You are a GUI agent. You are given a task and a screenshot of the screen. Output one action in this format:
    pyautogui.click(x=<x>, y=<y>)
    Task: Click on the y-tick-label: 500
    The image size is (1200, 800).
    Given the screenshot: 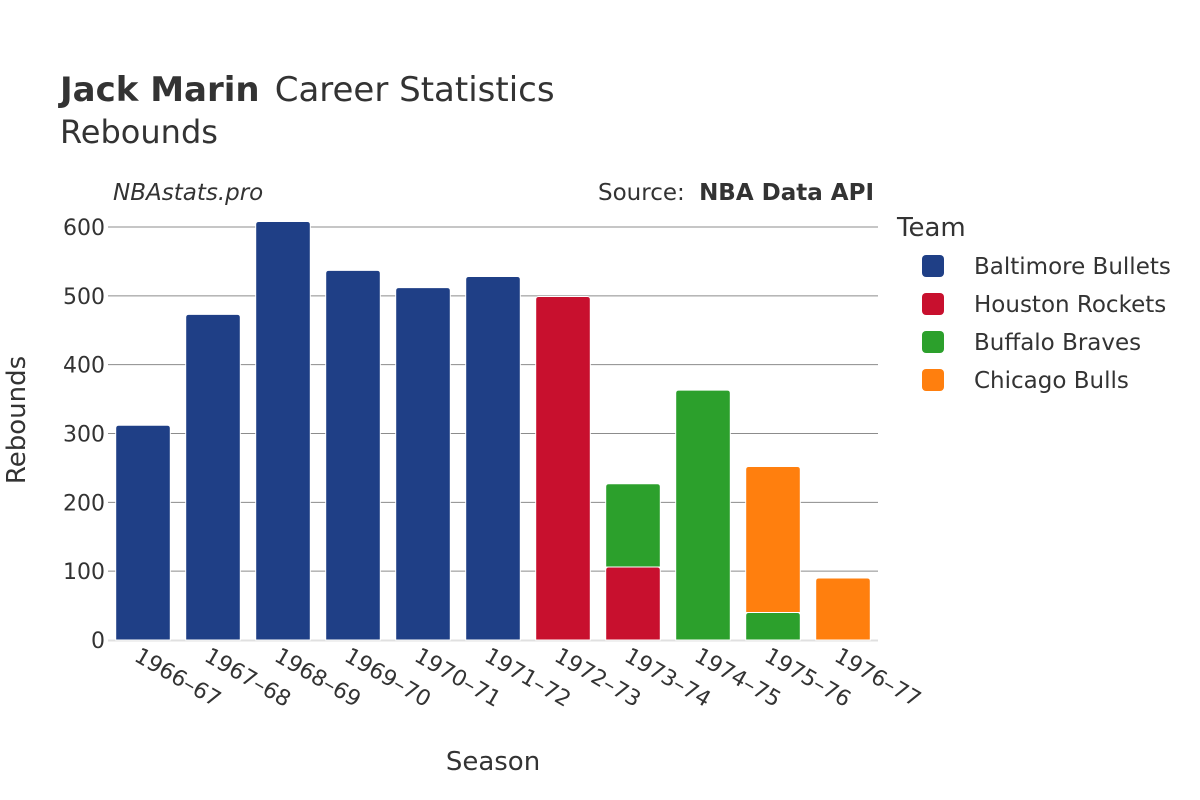 What is the action you would take?
    pyautogui.click(x=84, y=297)
    